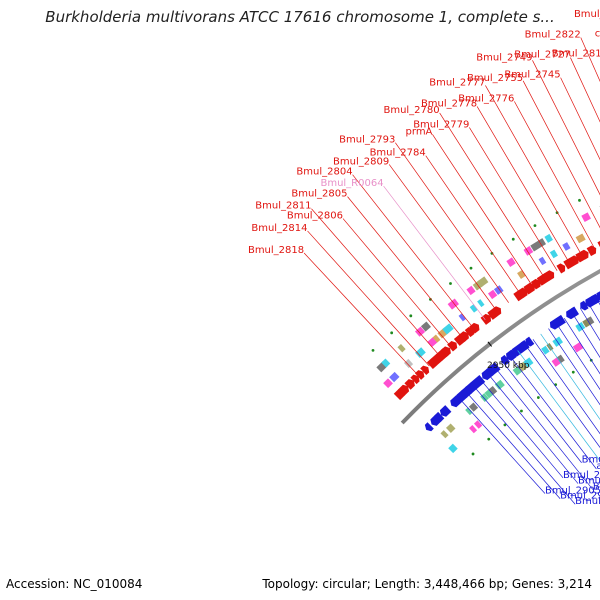  Describe the element at coordinates (361, 161) in the screenshot. I see `gene-label: Bmul_2809` at that location.